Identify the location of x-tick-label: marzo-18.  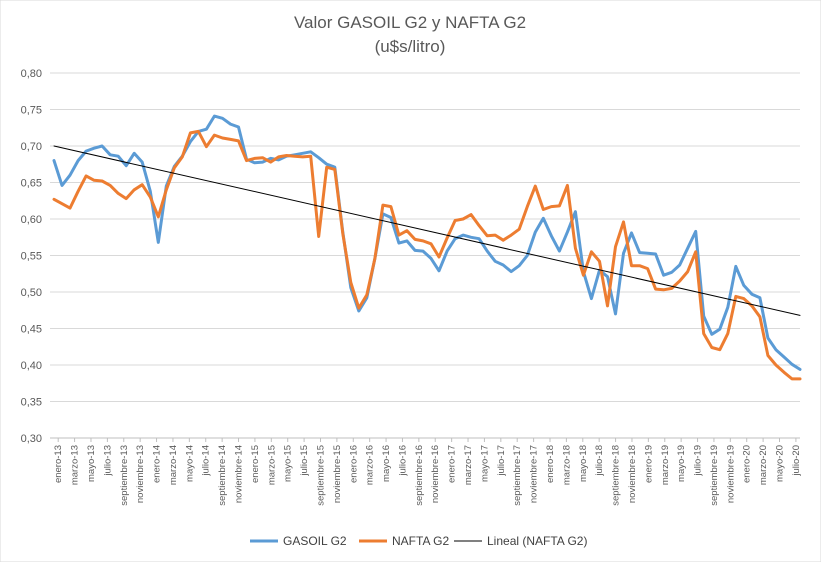
(566, 465).